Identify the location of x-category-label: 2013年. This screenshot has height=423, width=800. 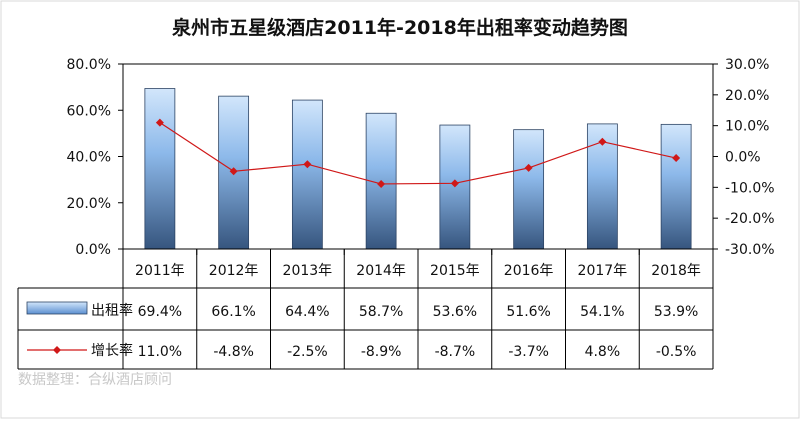
(308, 271).